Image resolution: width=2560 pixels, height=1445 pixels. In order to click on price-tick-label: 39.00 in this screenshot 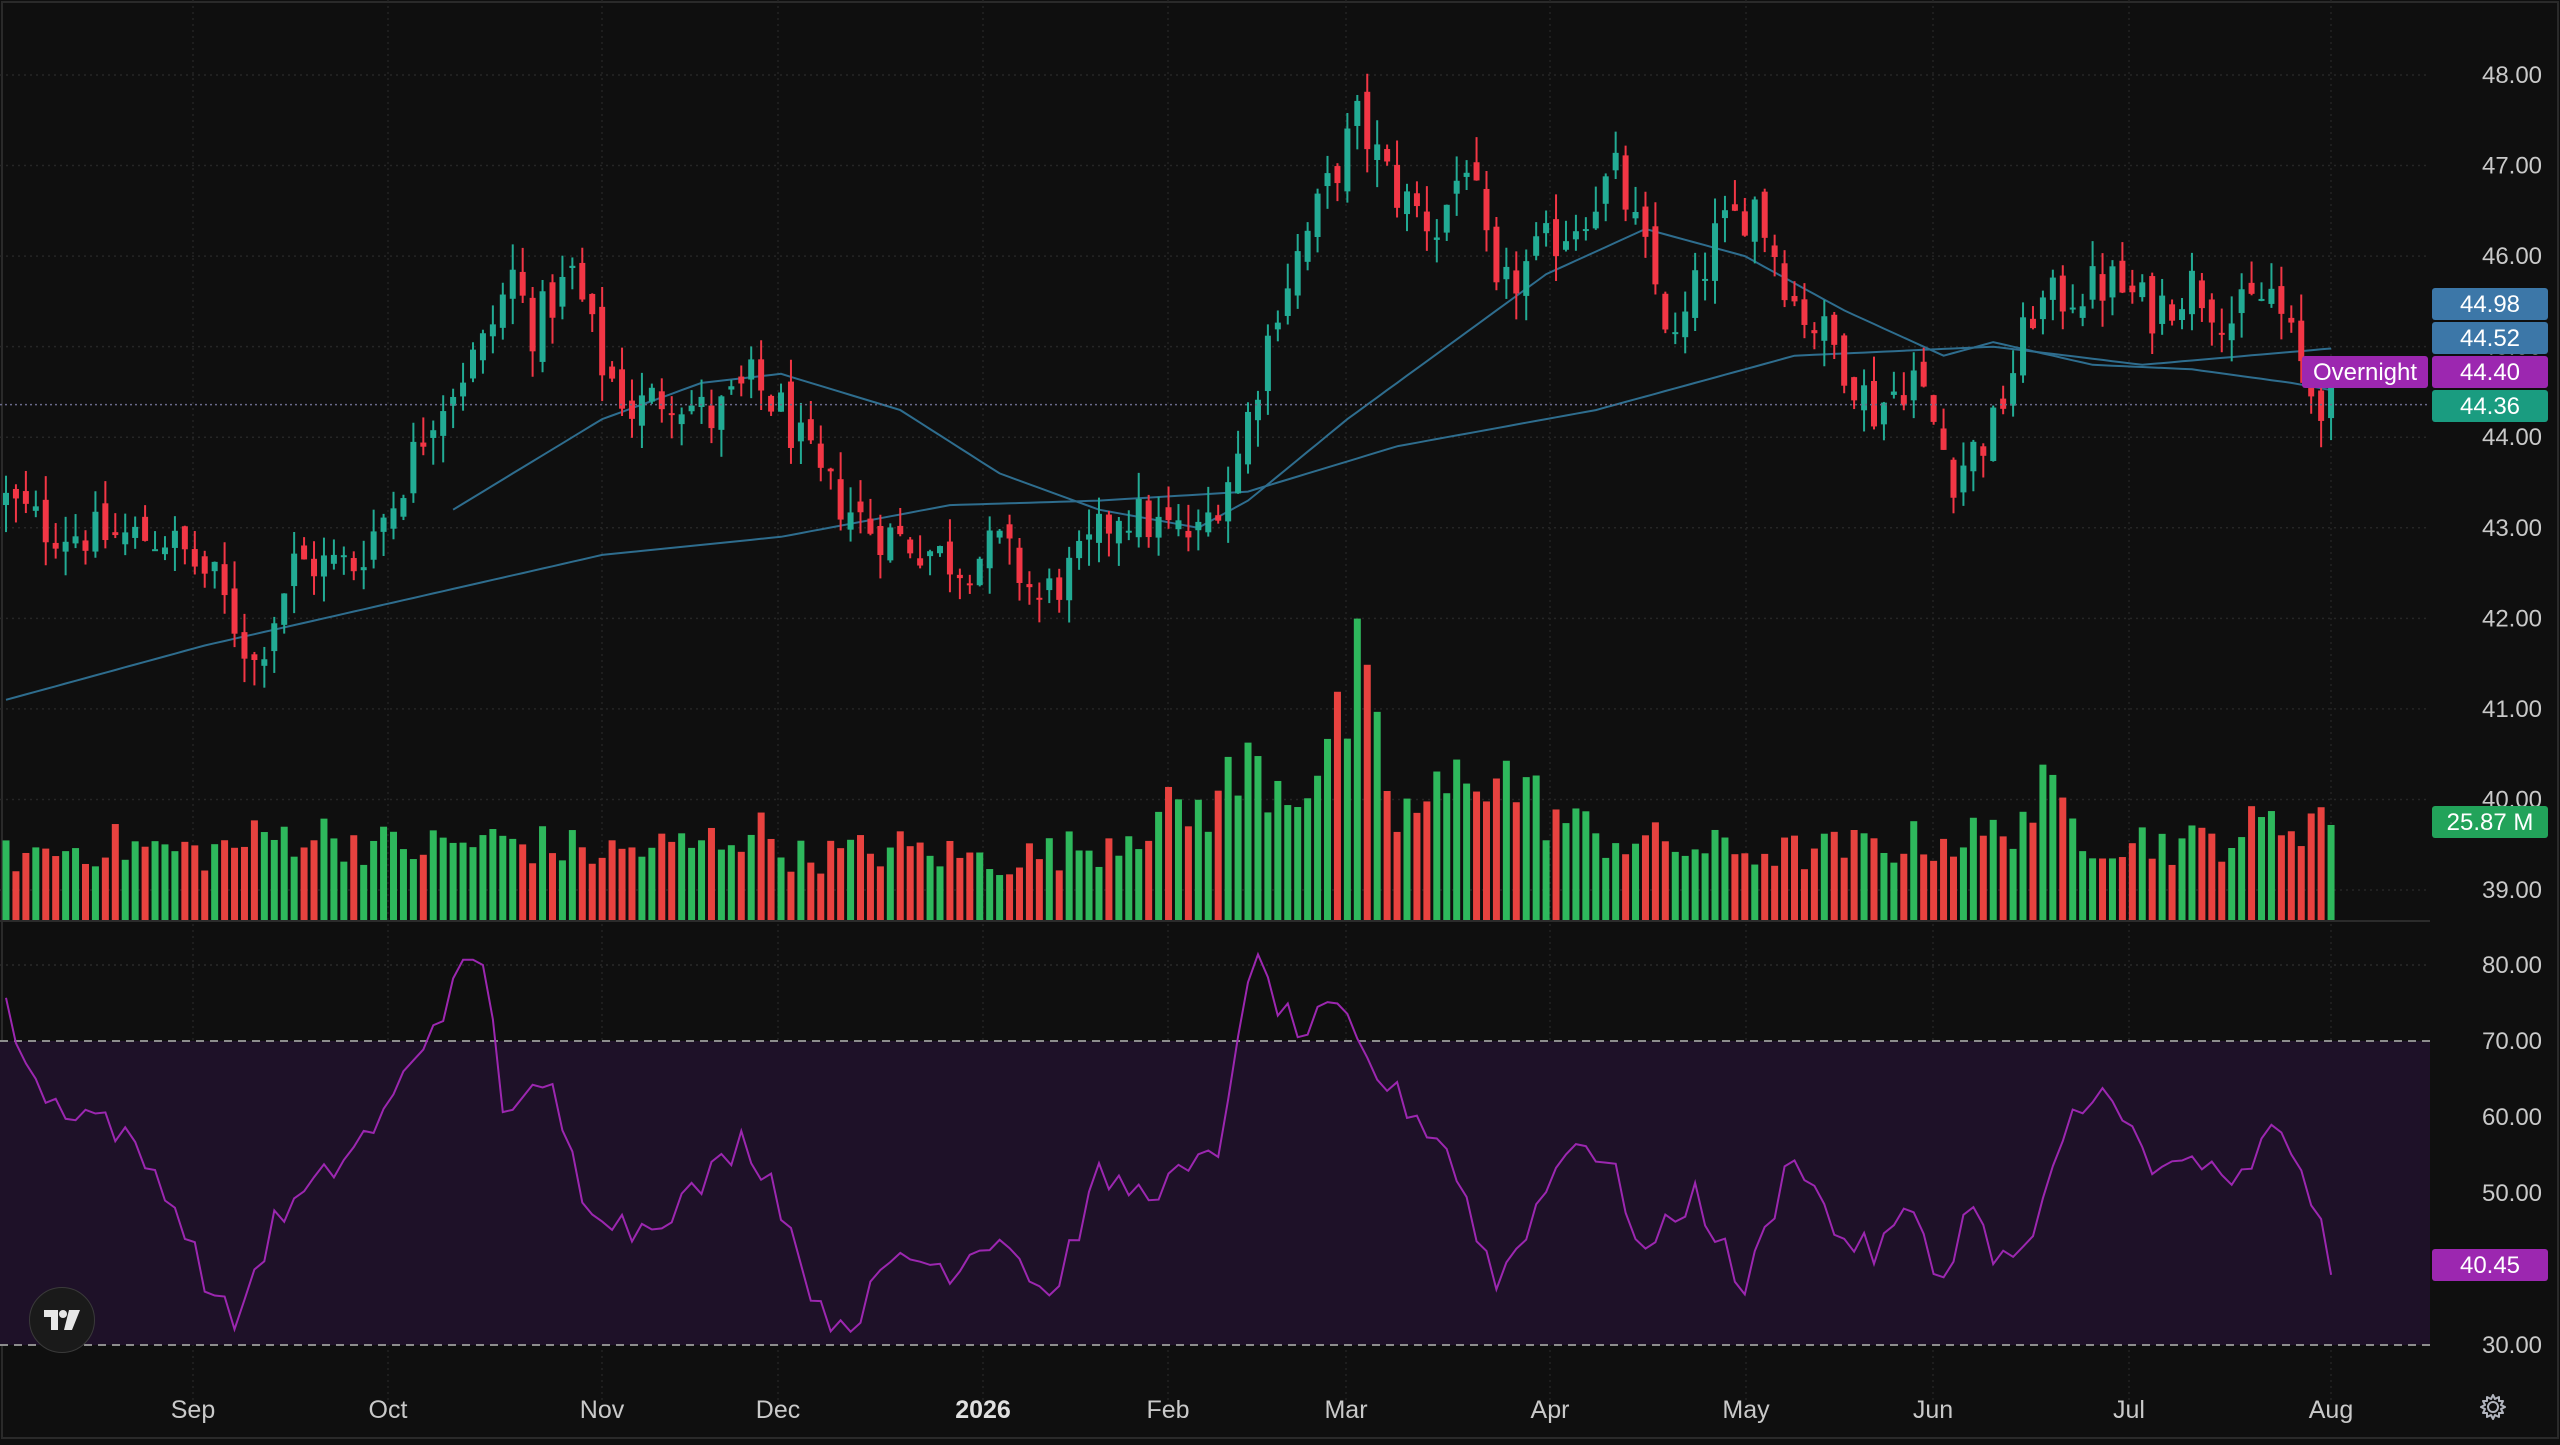, I will do `click(2512, 890)`.